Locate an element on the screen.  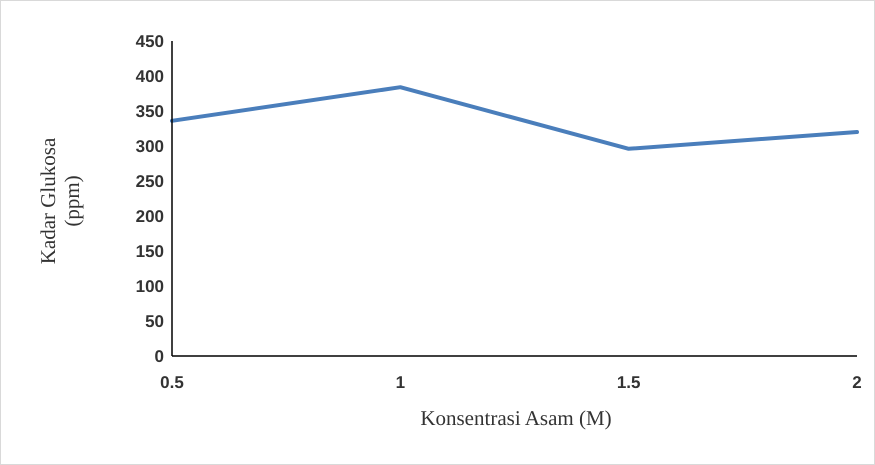
y-tick-label: 250 is located at coordinates (150, 182).